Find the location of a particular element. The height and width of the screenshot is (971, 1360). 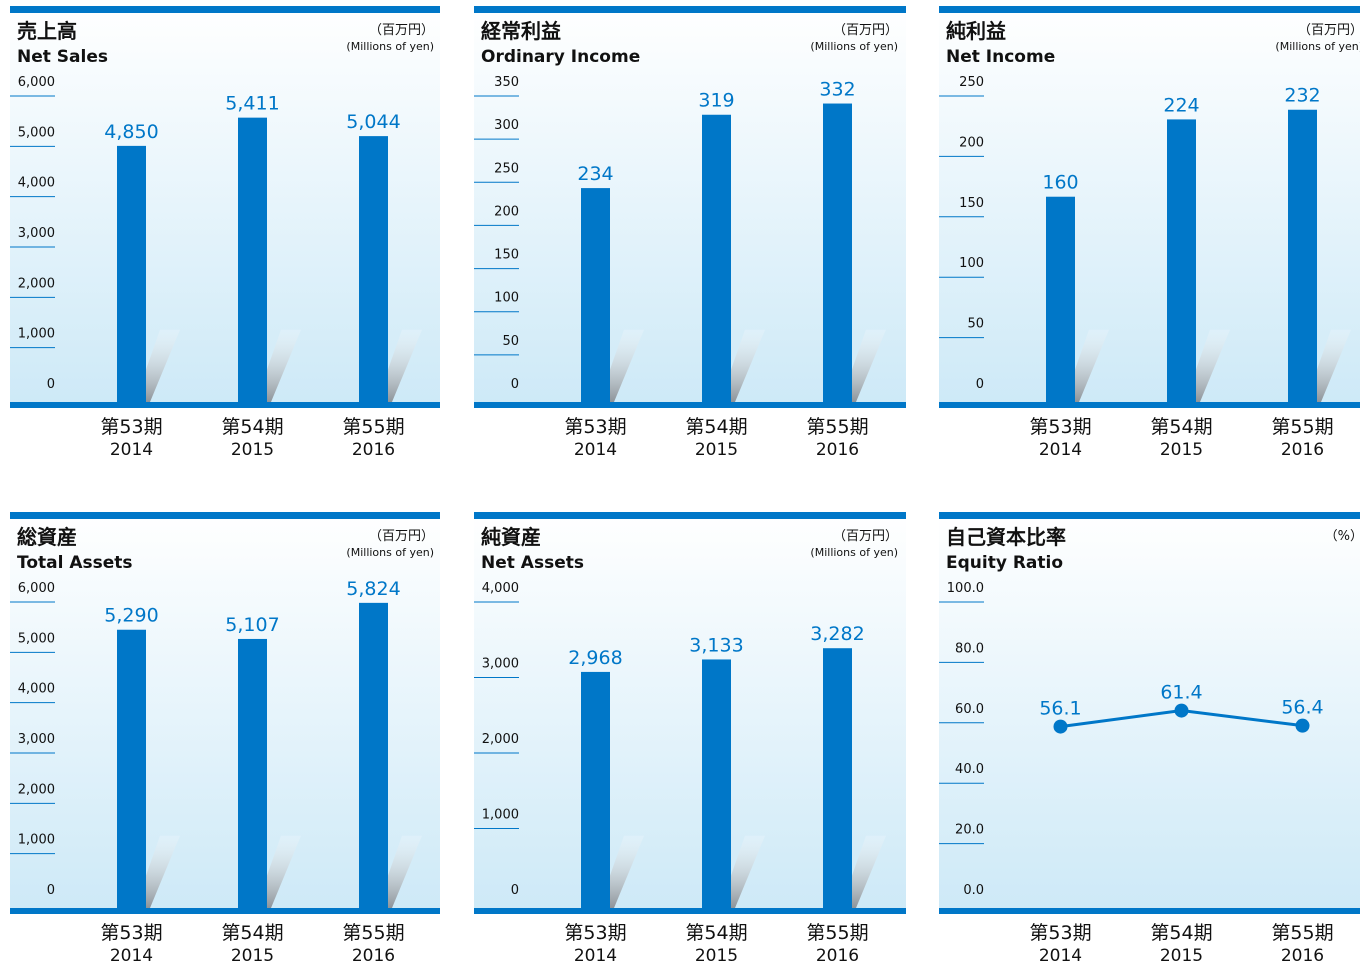

y-tick-label: 20.0 is located at coordinates (969, 830).